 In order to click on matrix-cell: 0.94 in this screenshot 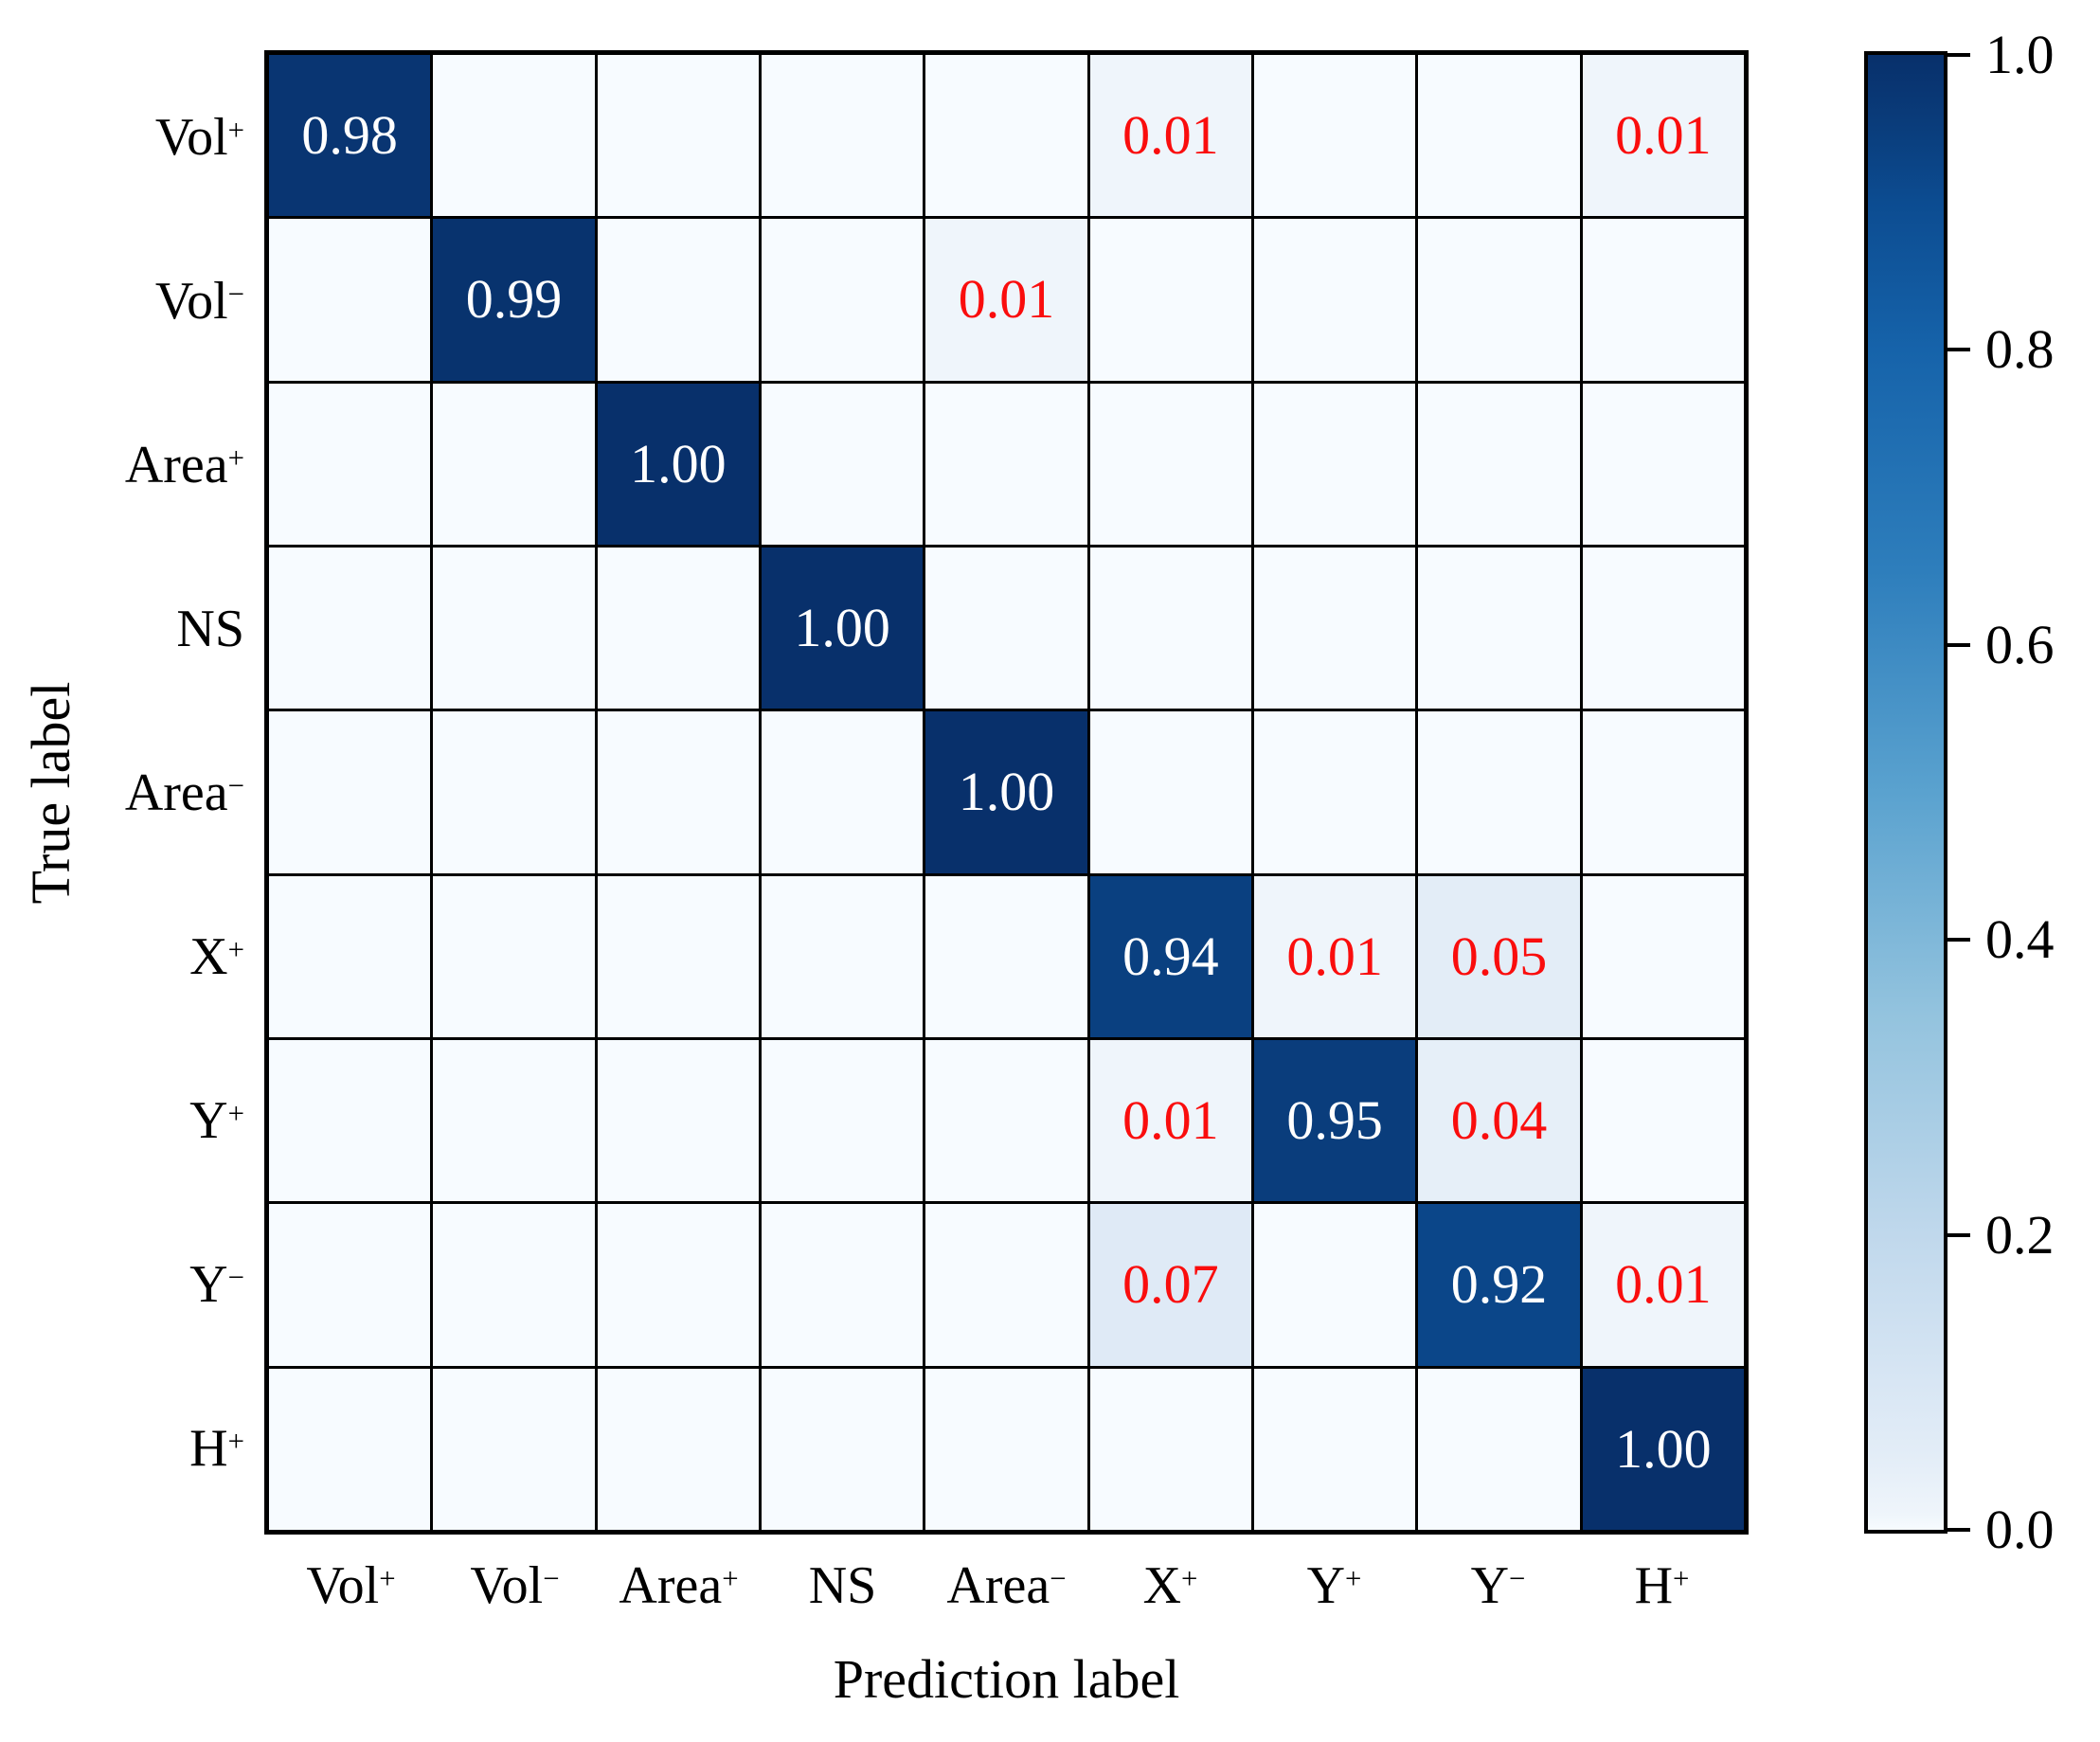, I will do `click(1170, 956)`.